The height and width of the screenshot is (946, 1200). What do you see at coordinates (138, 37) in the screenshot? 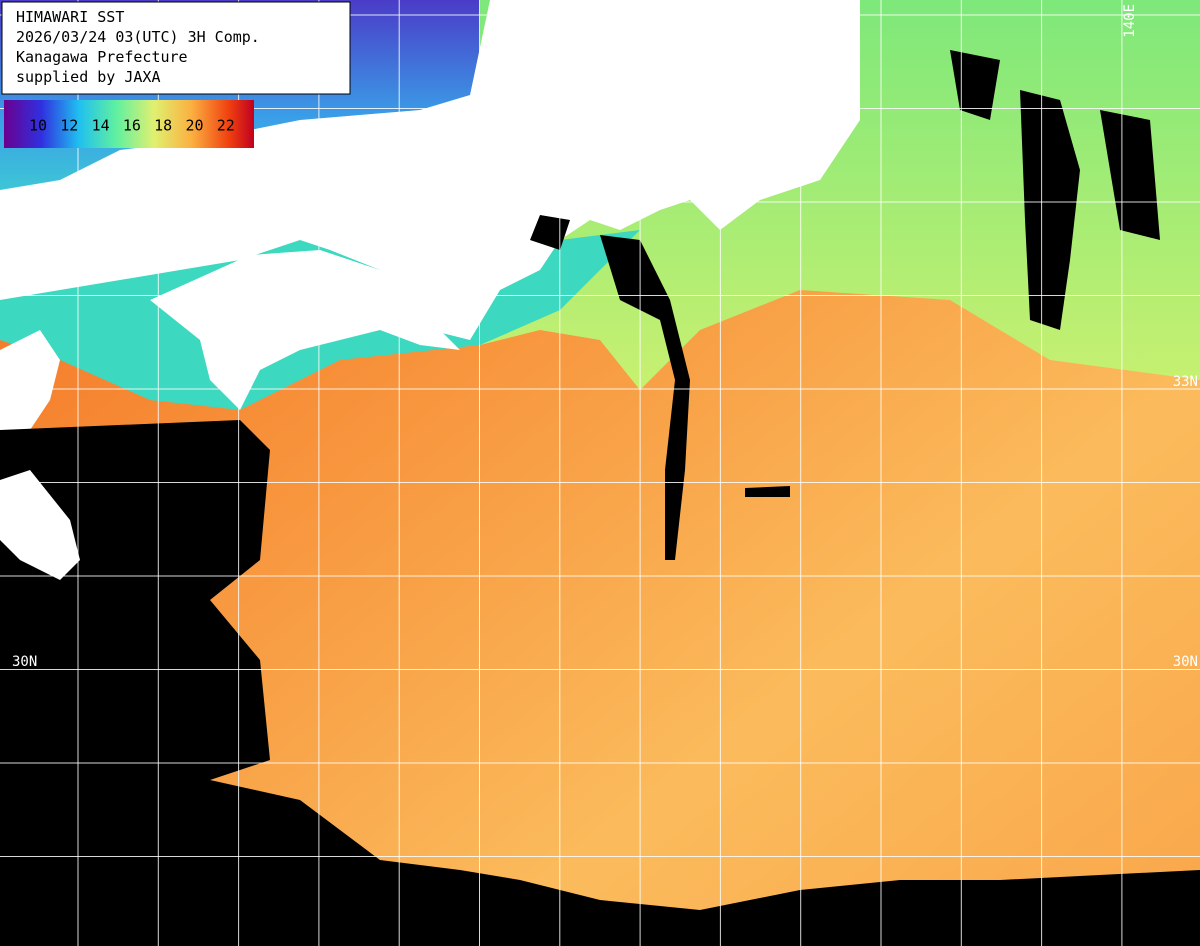
I see `header-line: 2026/03/24 03(UTC) 3H Comp.` at bounding box center [138, 37].